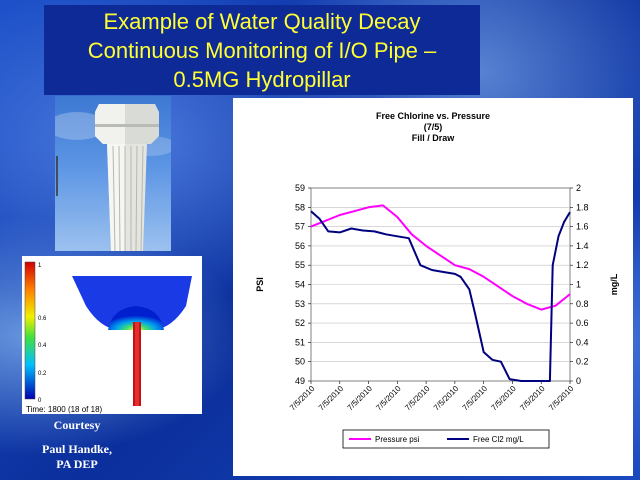  Describe the element at coordinates (77, 449) in the screenshot. I see `credit-name: Paul Handke,` at that location.